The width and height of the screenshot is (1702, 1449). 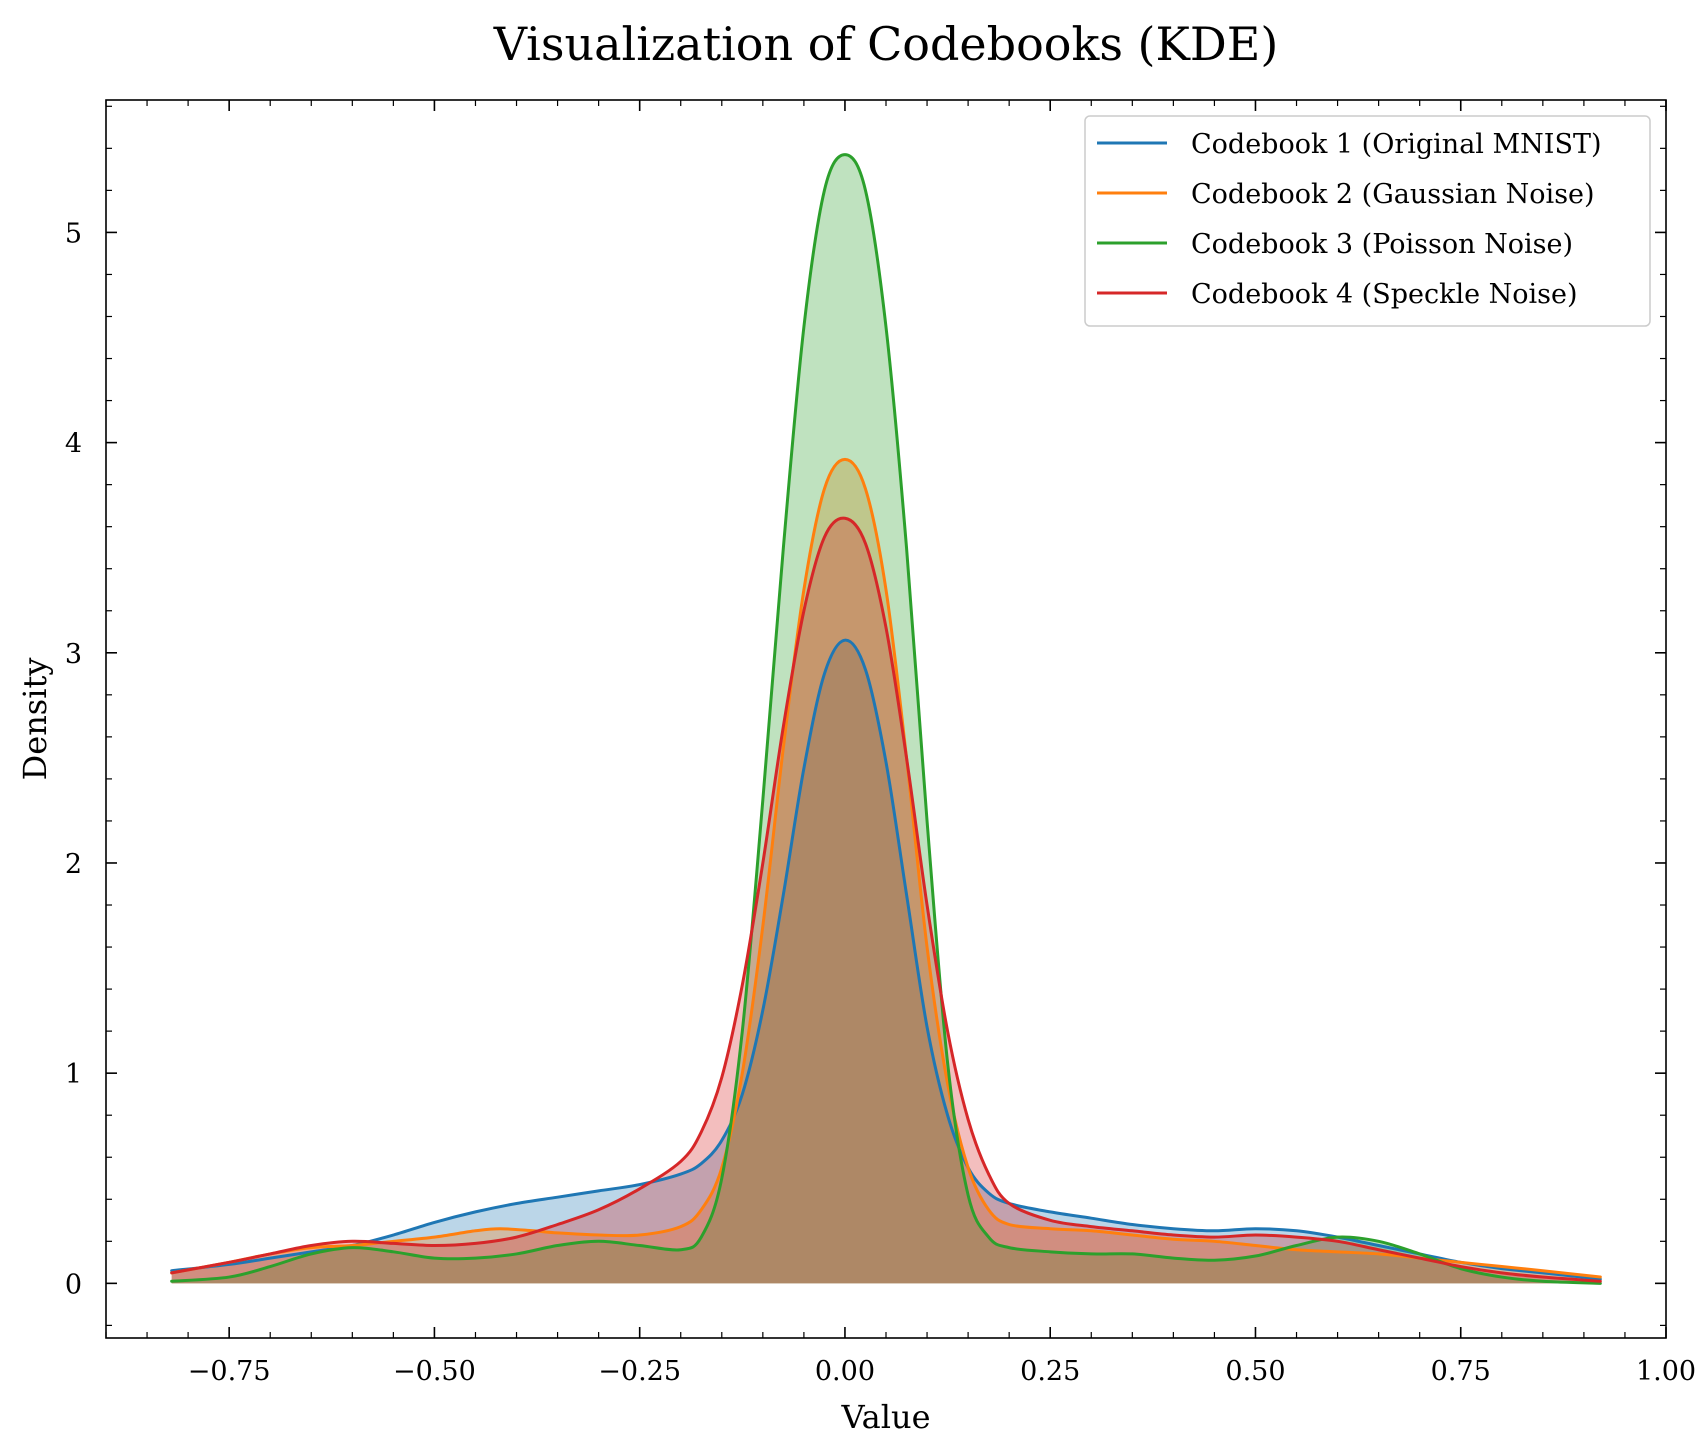 What do you see at coordinates (1461, 1371) in the screenshot?
I see `x-tick-label: 0.75` at bounding box center [1461, 1371].